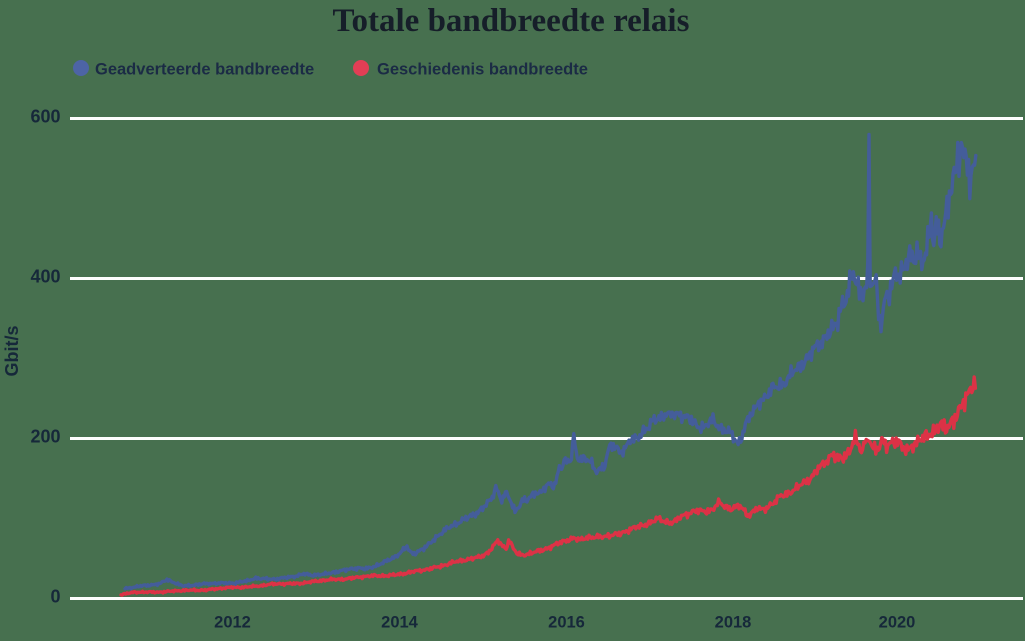 This screenshot has height=641, width=1025. What do you see at coordinates (400, 623) in the screenshot?
I see `svg-text: 2014` at bounding box center [400, 623].